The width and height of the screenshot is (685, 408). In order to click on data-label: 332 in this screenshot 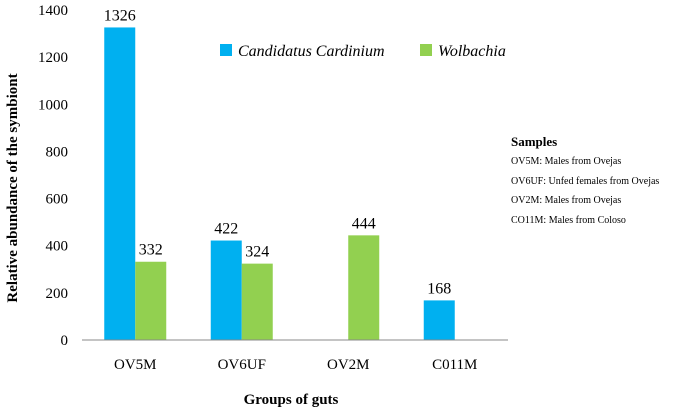, I will do `click(151, 250)`.